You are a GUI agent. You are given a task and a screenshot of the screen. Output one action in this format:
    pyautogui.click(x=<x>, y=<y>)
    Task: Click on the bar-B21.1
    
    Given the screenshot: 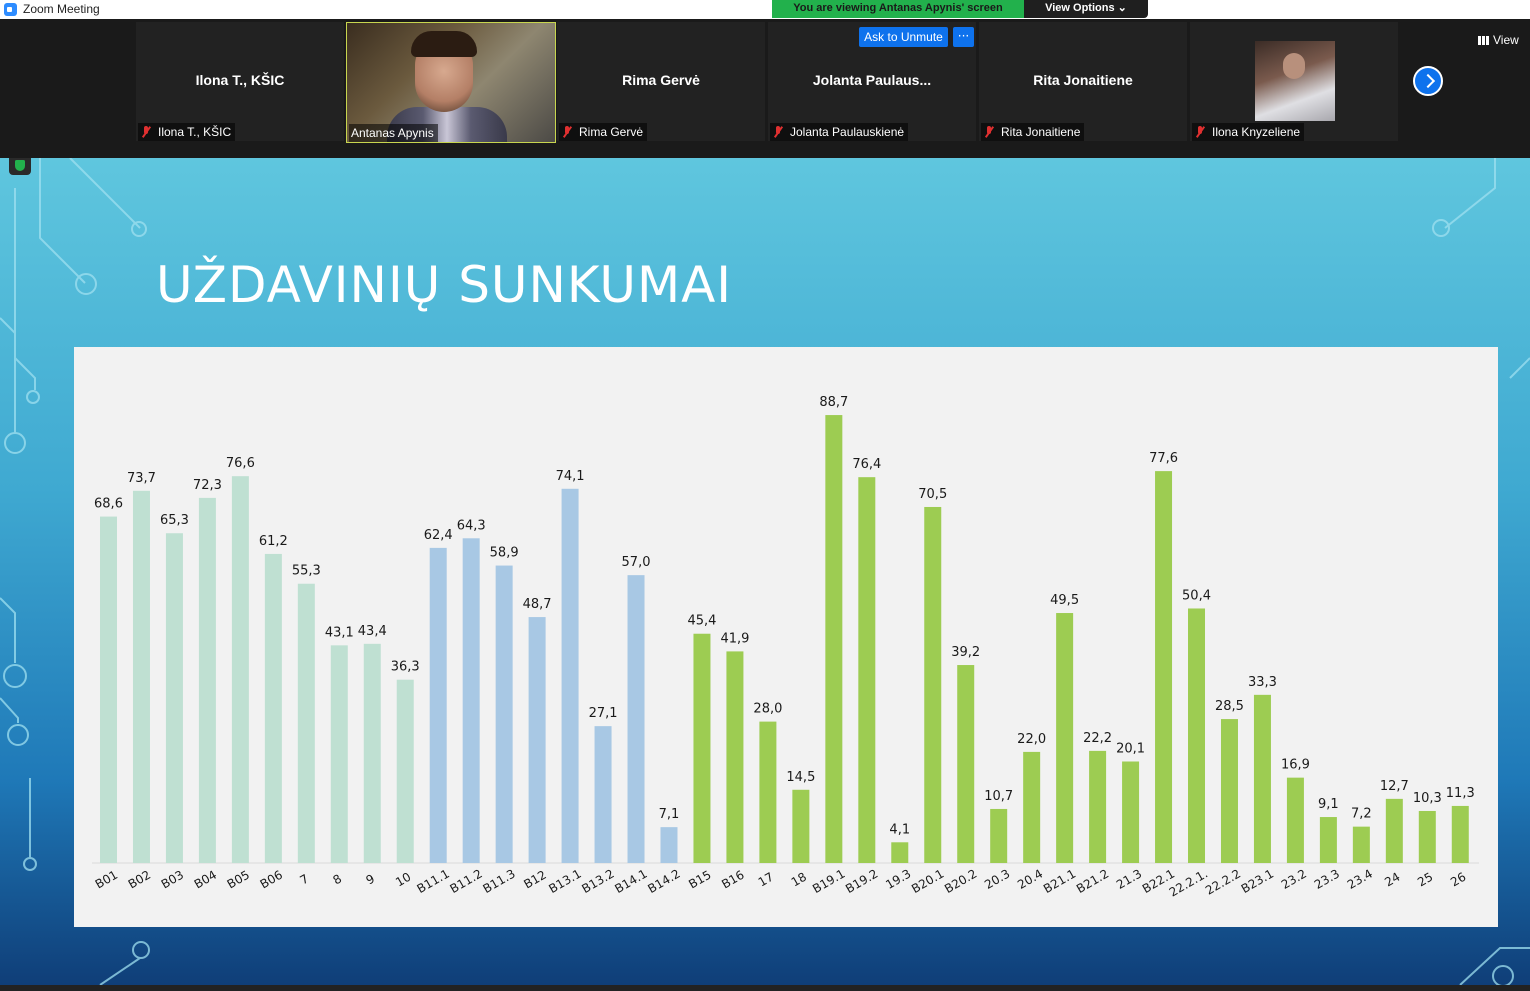 What is the action you would take?
    pyautogui.click(x=1065, y=738)
    